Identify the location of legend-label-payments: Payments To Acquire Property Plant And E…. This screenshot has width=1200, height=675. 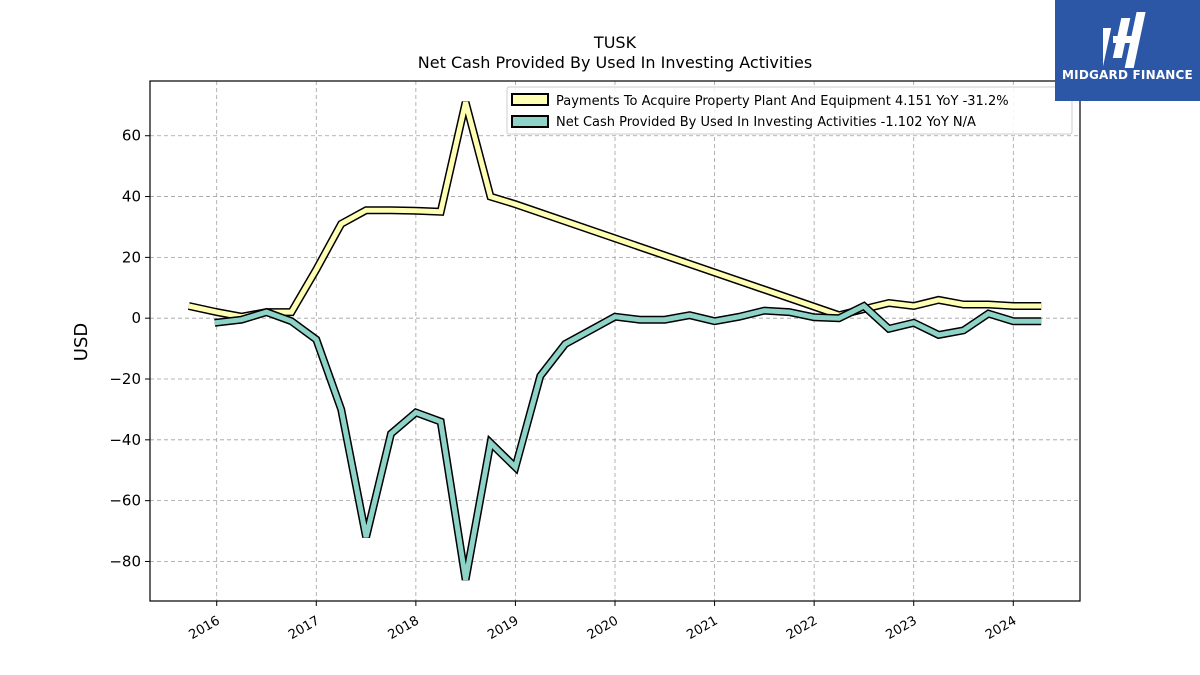
(782, 101).